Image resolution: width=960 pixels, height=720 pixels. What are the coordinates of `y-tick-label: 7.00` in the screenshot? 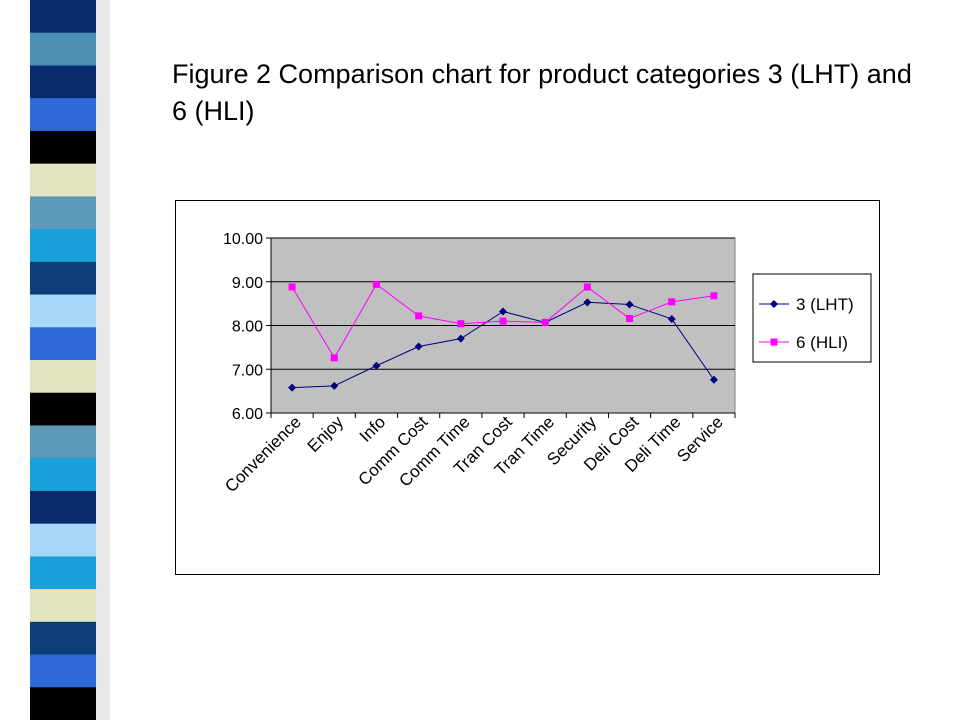 It's located at (247, 370).